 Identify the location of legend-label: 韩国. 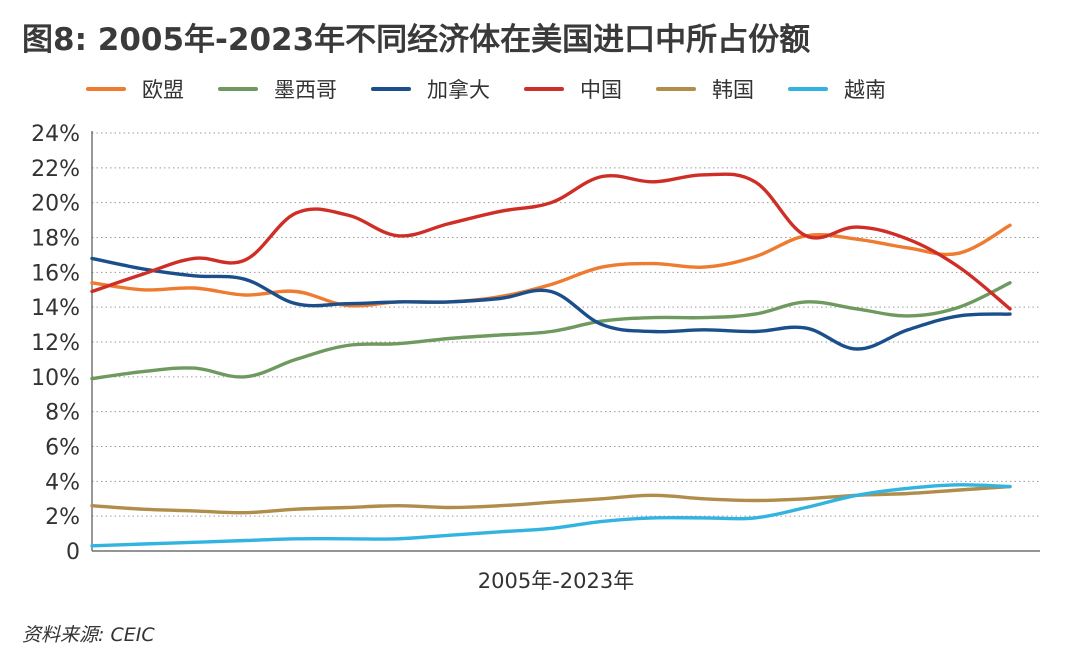
(733, 90).